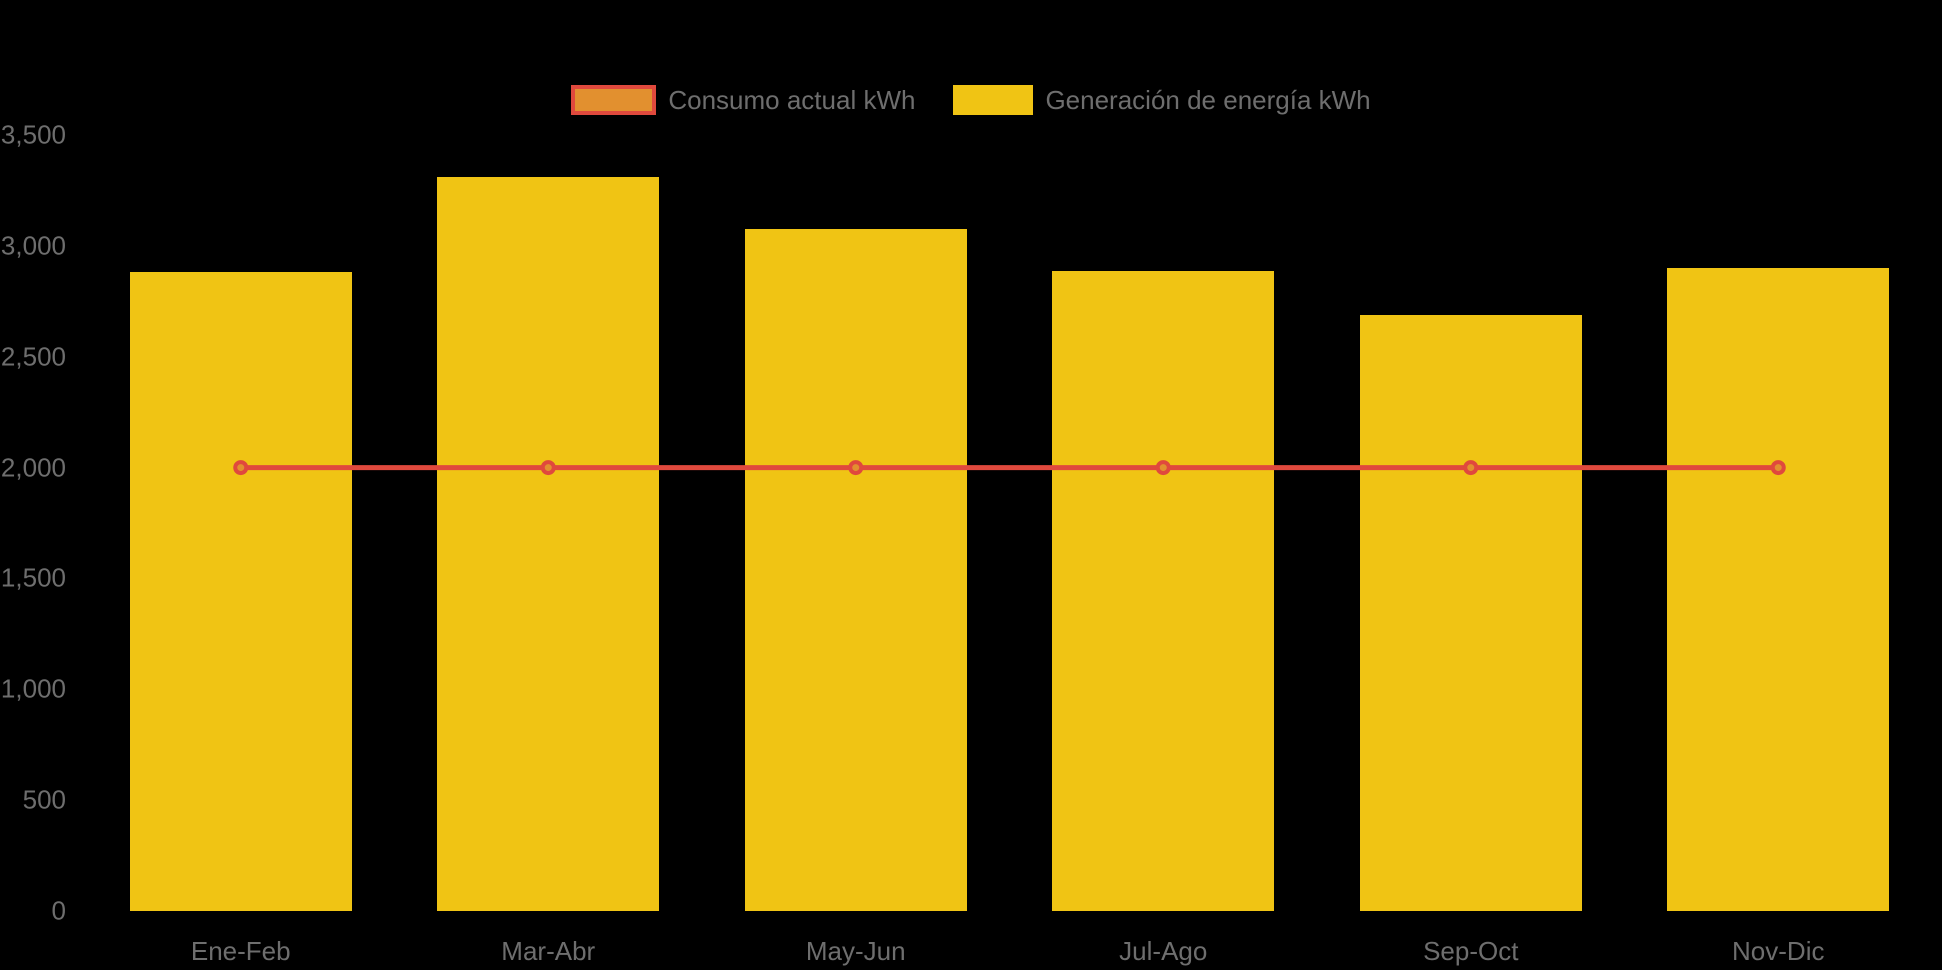 Image resolution: width=1942 pixels, height=970 pixels. What do you see at coordinates (548, 951) in the screenshot?
I see `x-axis-label-mar-abr: Mar-Abr` at bounding box center [548, 951].